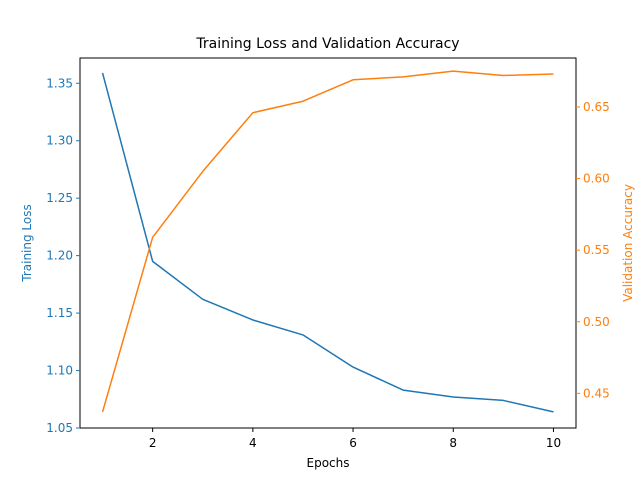  Describe the element at coordinates (553, 443) in the screenshot. I see `x-tick-label: 10` at that location.